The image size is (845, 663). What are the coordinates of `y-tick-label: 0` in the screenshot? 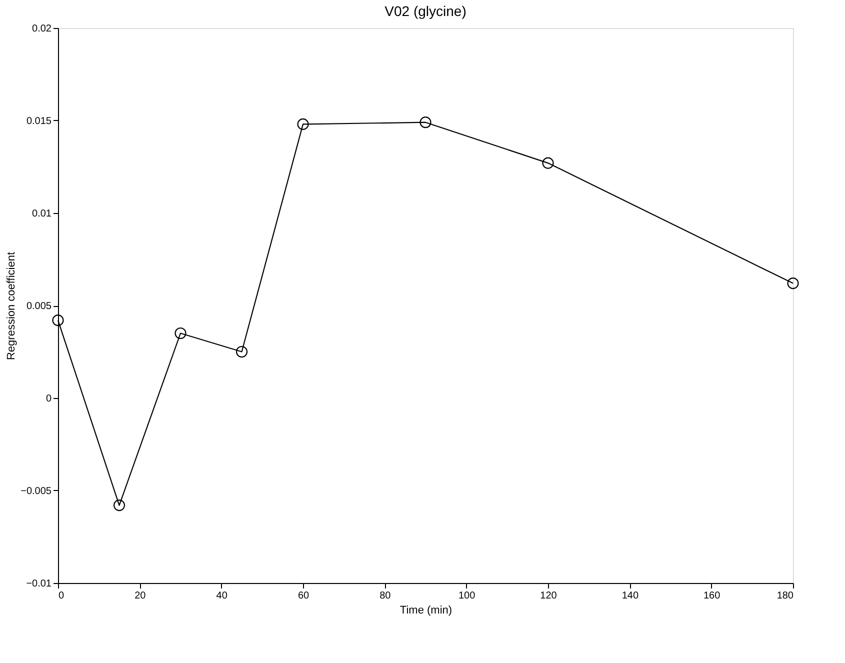 It's located at (49, 399).